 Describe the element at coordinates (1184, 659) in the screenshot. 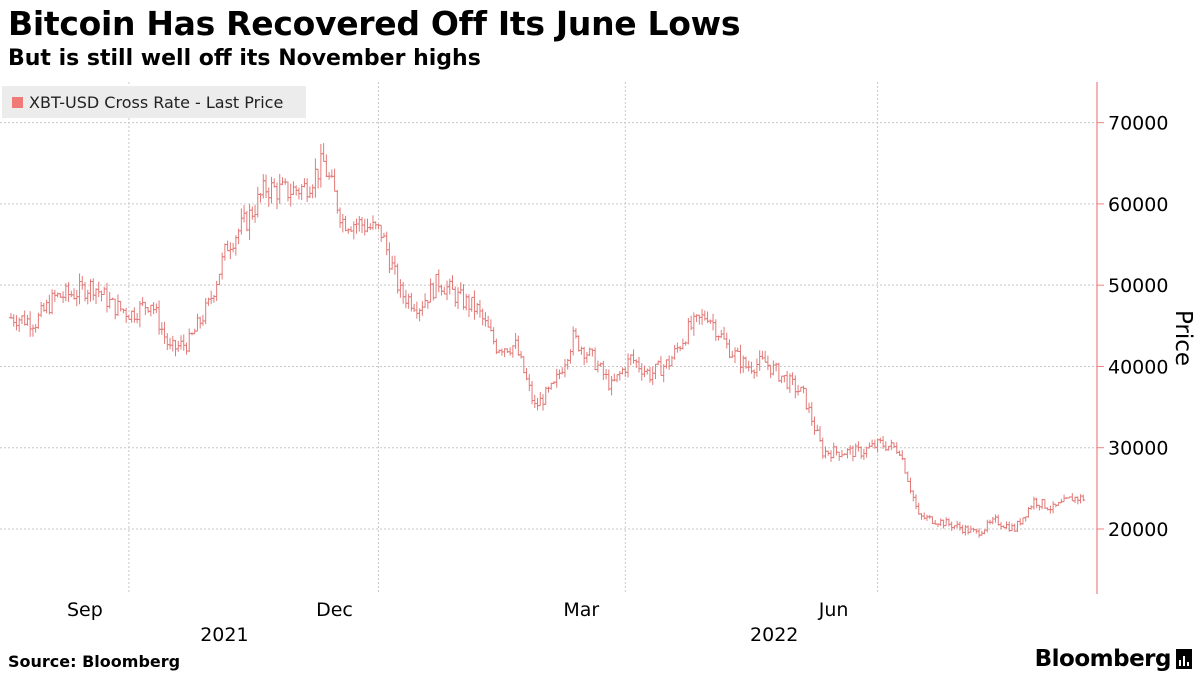

I see `bar-chart-icon` at that location.